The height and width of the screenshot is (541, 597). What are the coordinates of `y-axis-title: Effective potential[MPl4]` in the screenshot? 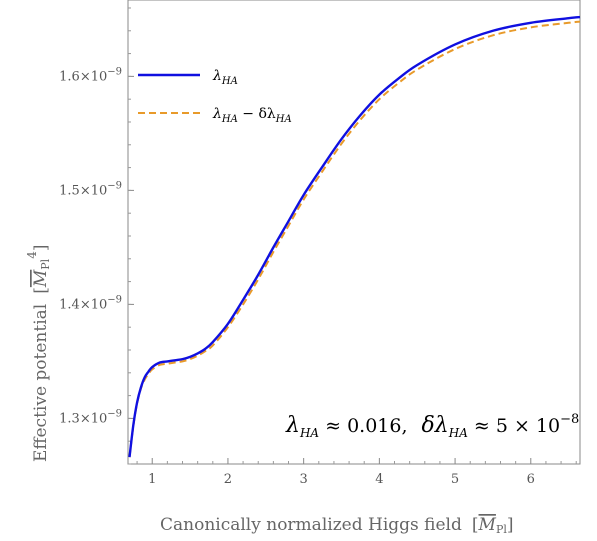 It's located at (38, 353).